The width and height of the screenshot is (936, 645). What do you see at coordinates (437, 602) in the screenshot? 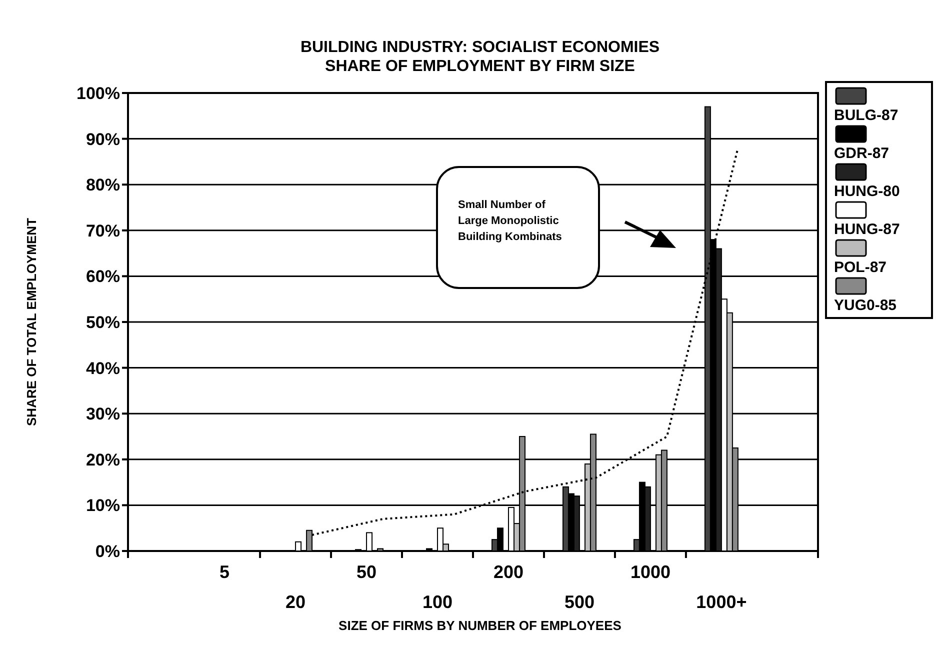
I see `x-tick-label: 100` at bounding box center [437, 602].